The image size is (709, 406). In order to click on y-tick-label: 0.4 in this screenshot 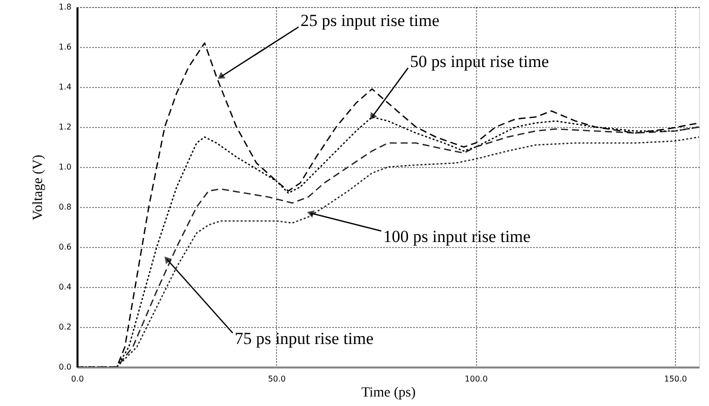, I will do `click(65, 287)`.